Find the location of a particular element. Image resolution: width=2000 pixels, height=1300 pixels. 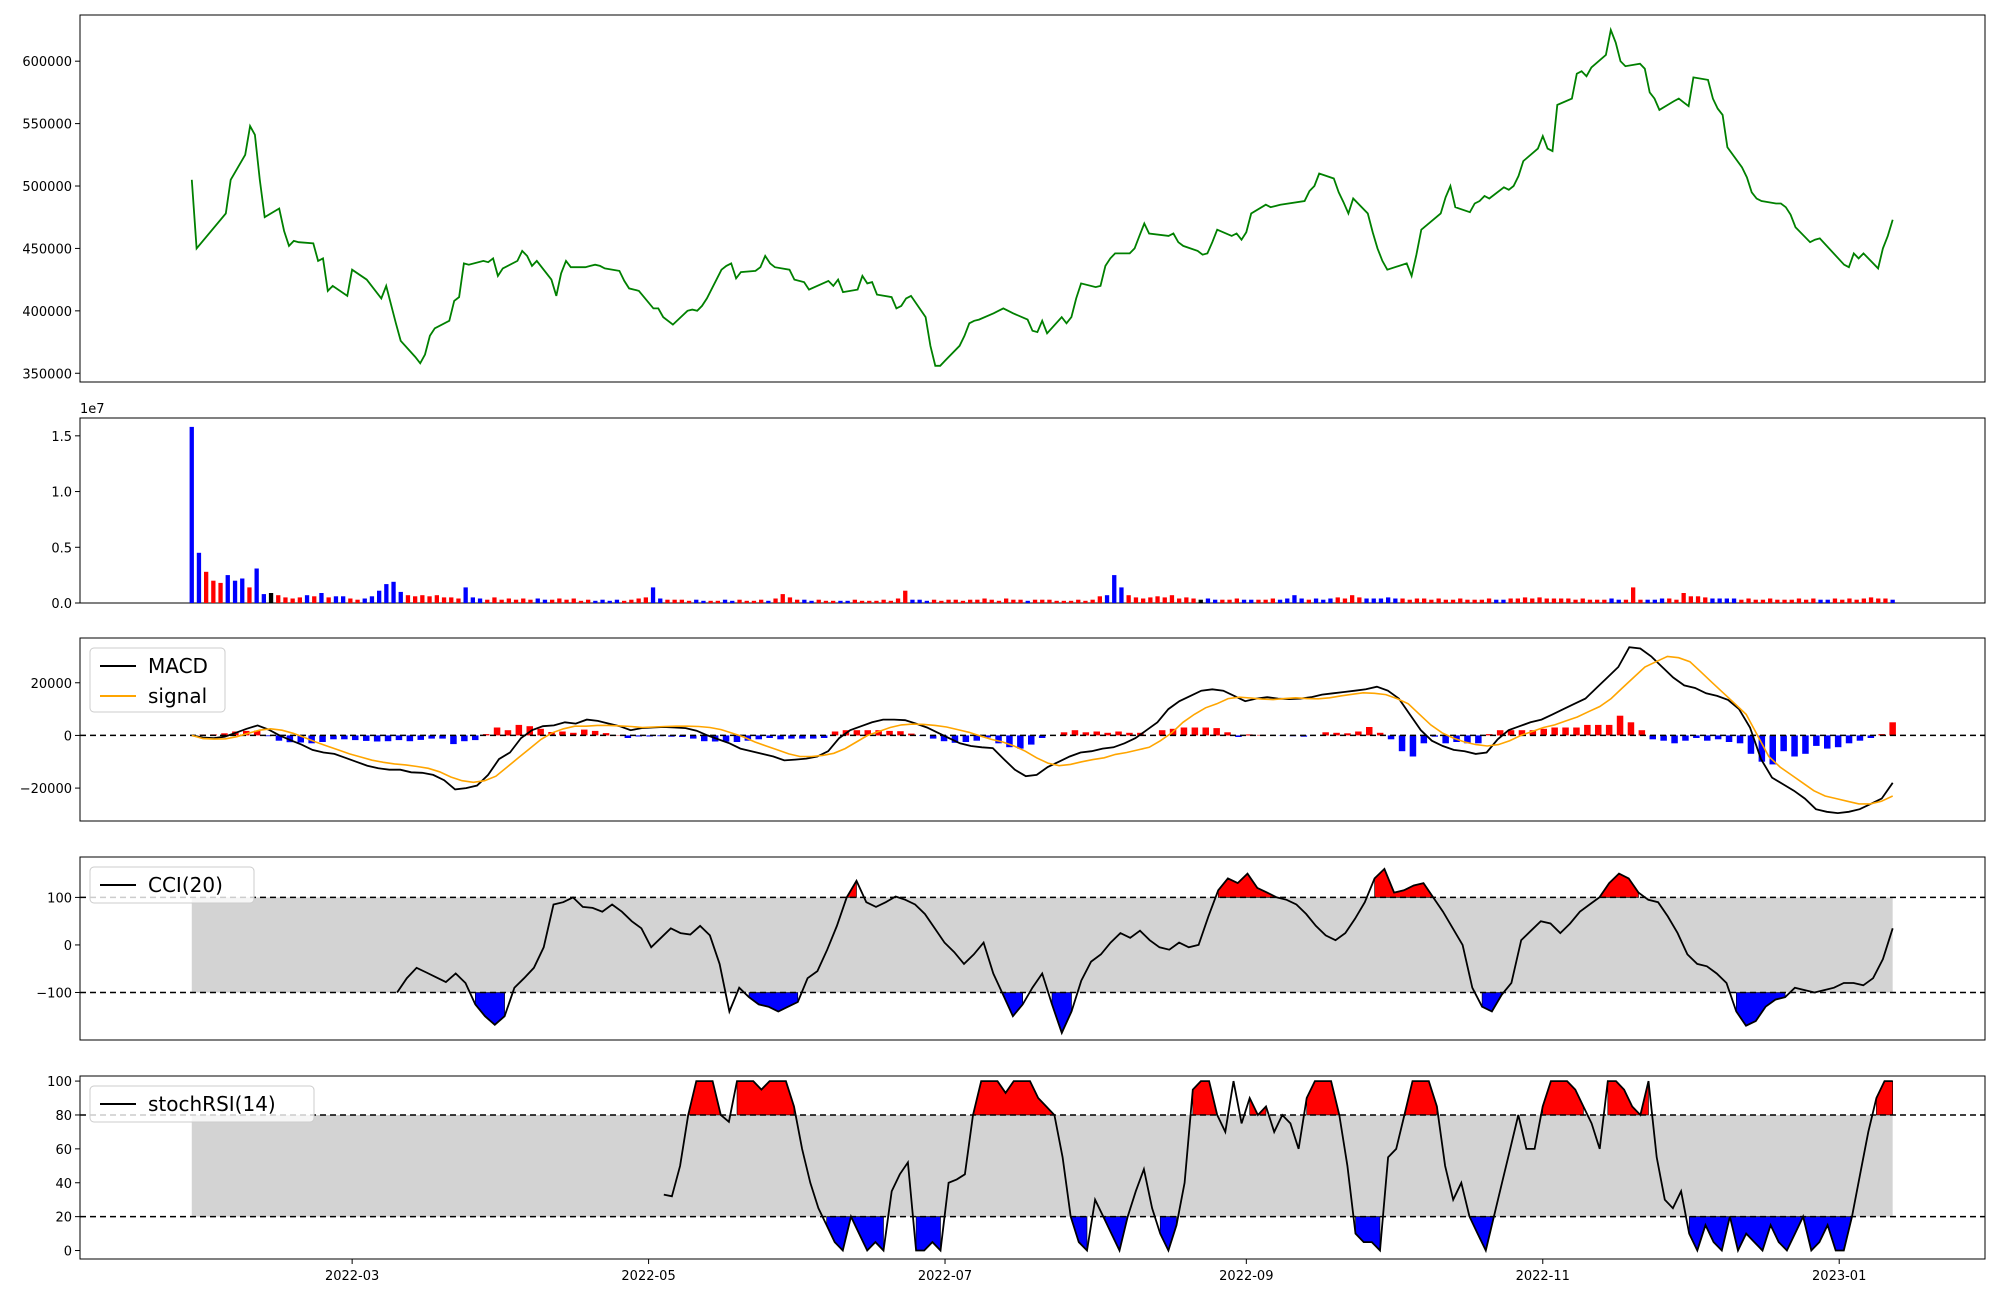

volume-panel-frame is located at coordinates (1032, 510).